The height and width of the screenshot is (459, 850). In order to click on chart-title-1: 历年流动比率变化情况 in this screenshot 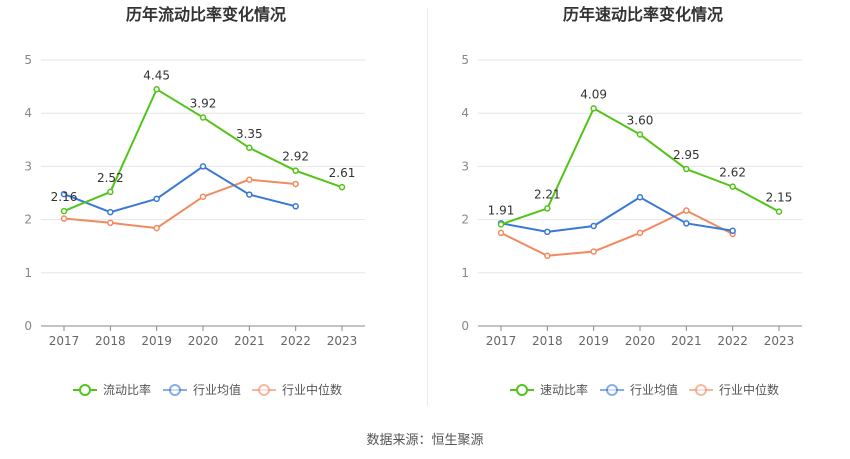, I will do `click(206, 14)`.